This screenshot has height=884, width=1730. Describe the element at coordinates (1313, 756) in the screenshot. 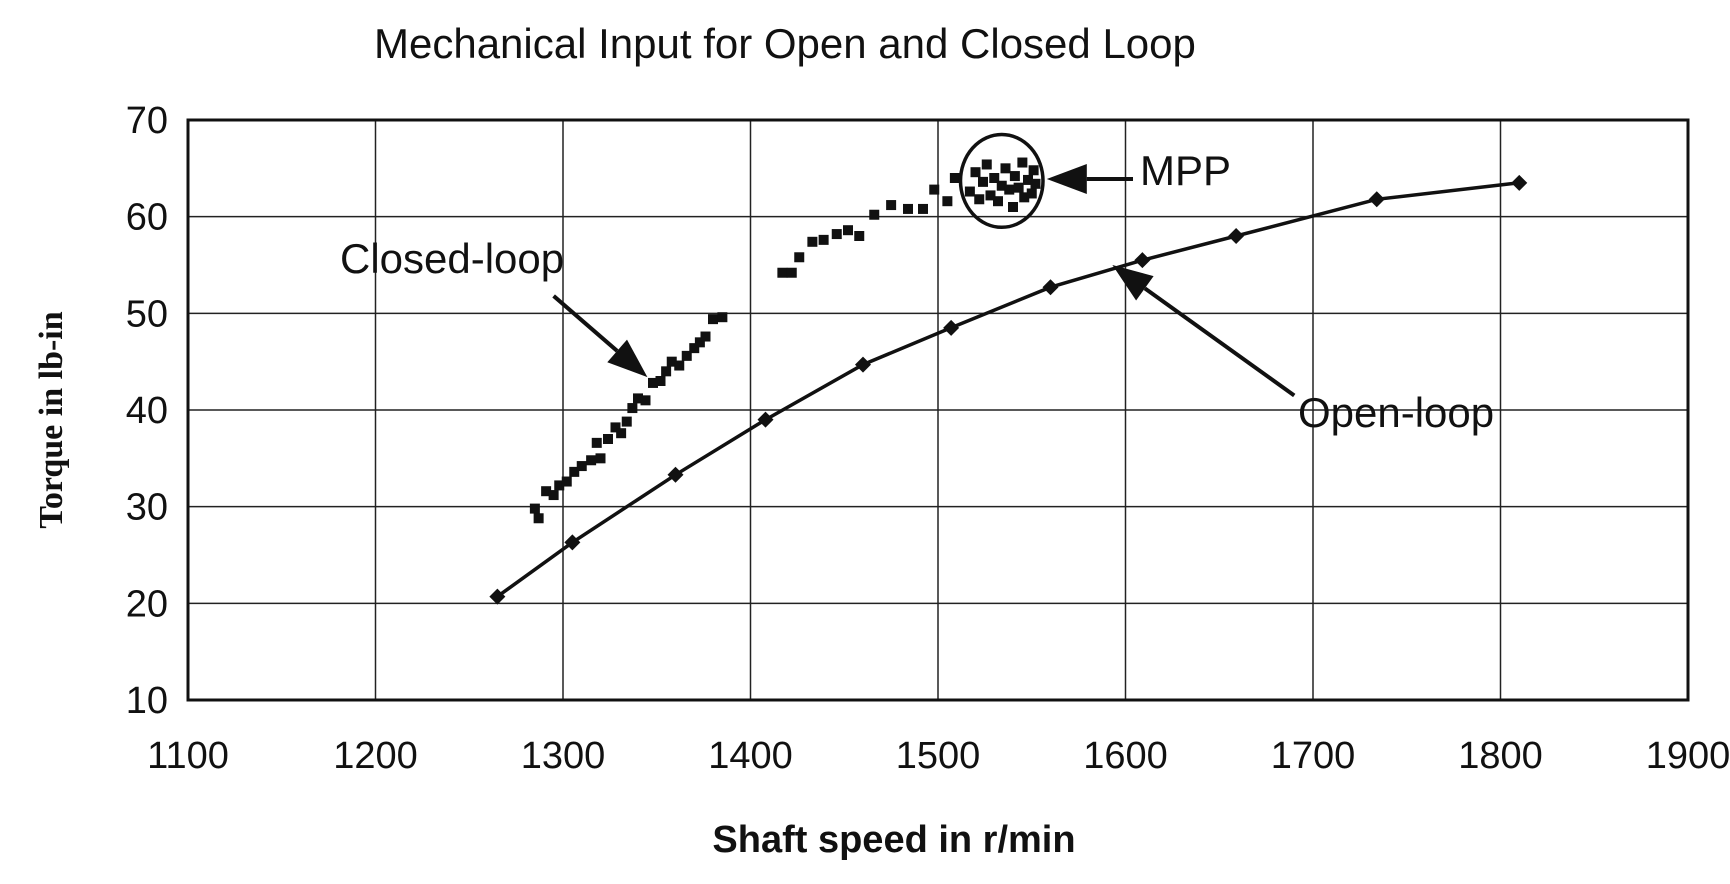

I see `x-tick-label: 1700` at that location.